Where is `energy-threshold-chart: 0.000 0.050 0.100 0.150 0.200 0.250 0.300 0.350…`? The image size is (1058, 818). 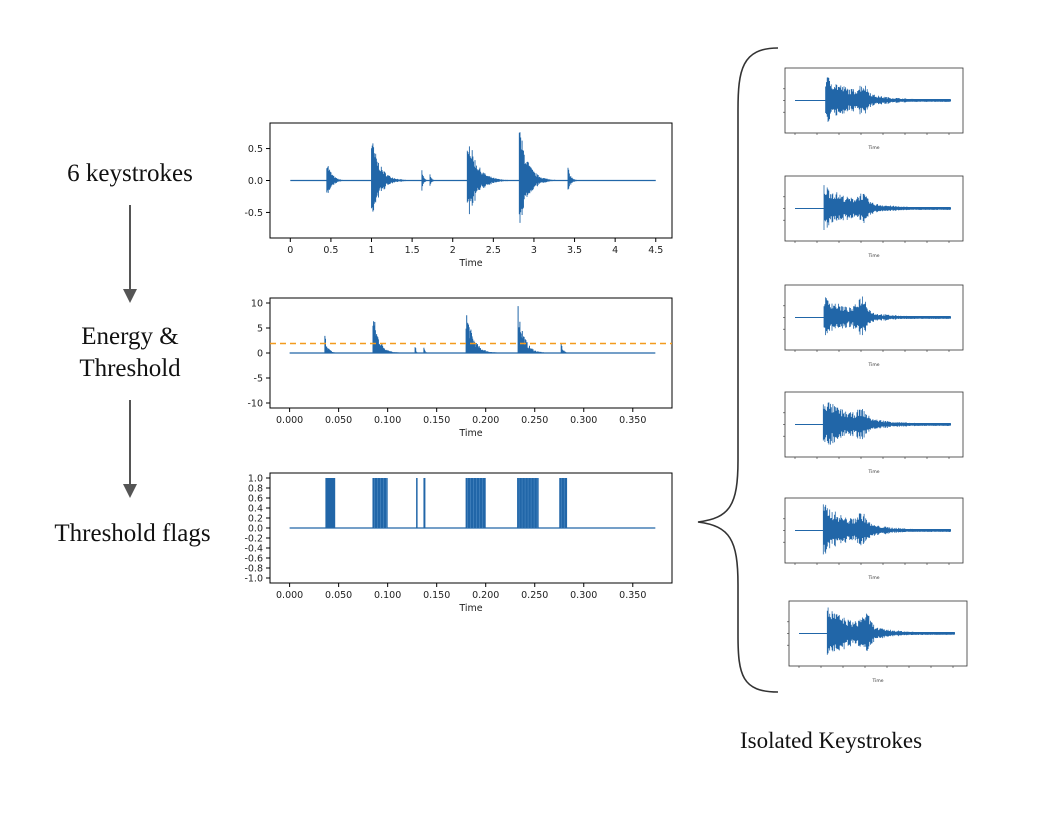
energy-threshold-chart: 0.000 0.050 0.100 0.150 0.200 0.250 0.300 0.350… is located at coordinates (460, 368).